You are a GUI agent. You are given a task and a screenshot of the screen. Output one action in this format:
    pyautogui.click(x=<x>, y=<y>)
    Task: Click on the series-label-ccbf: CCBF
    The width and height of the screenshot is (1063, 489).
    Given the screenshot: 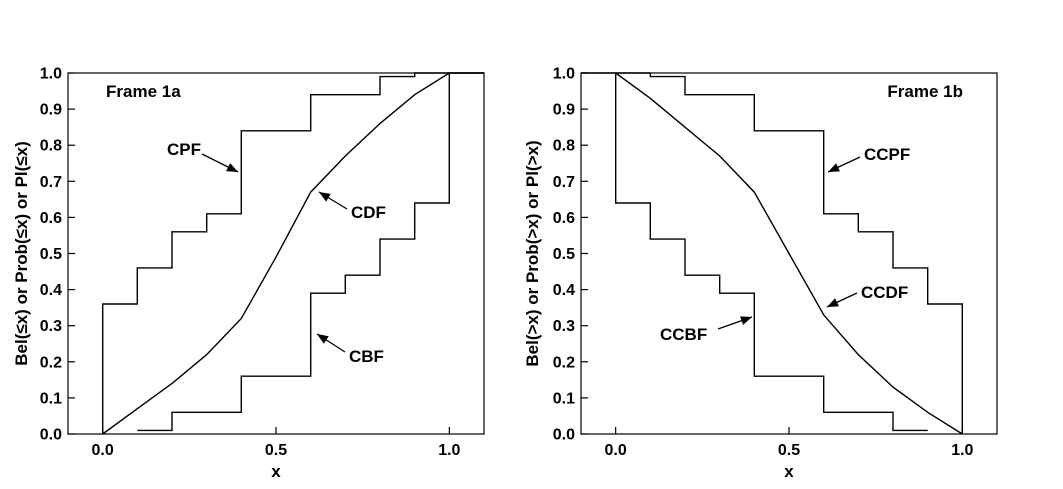 What is the action you would take?
    pyautogui.click(x=683, y=334)
    